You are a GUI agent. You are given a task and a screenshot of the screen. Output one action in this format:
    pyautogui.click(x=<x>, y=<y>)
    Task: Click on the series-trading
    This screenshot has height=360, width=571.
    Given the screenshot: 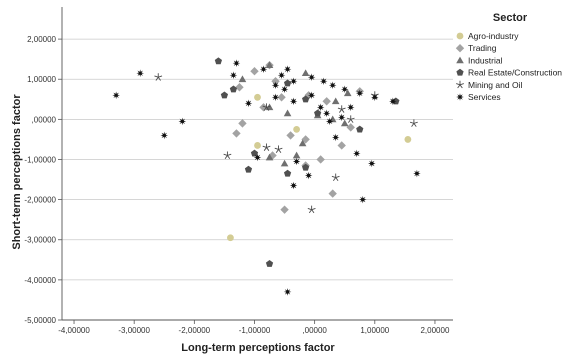 What is the action you would take?
    pyautogui.click(x=298, y=137)
    